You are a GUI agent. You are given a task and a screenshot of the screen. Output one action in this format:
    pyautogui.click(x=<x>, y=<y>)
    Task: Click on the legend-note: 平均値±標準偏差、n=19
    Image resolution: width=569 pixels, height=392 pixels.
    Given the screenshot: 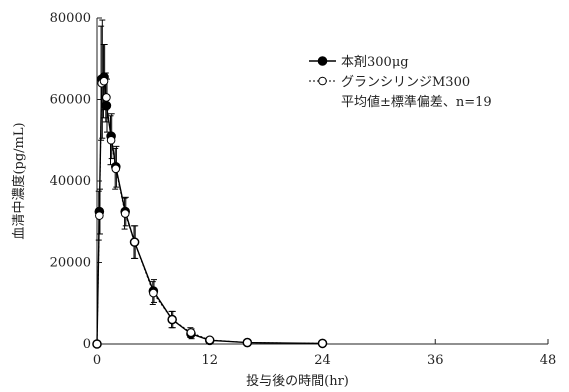 What is the action you would take?
    pyautogui.click(x=416, y=102)
    